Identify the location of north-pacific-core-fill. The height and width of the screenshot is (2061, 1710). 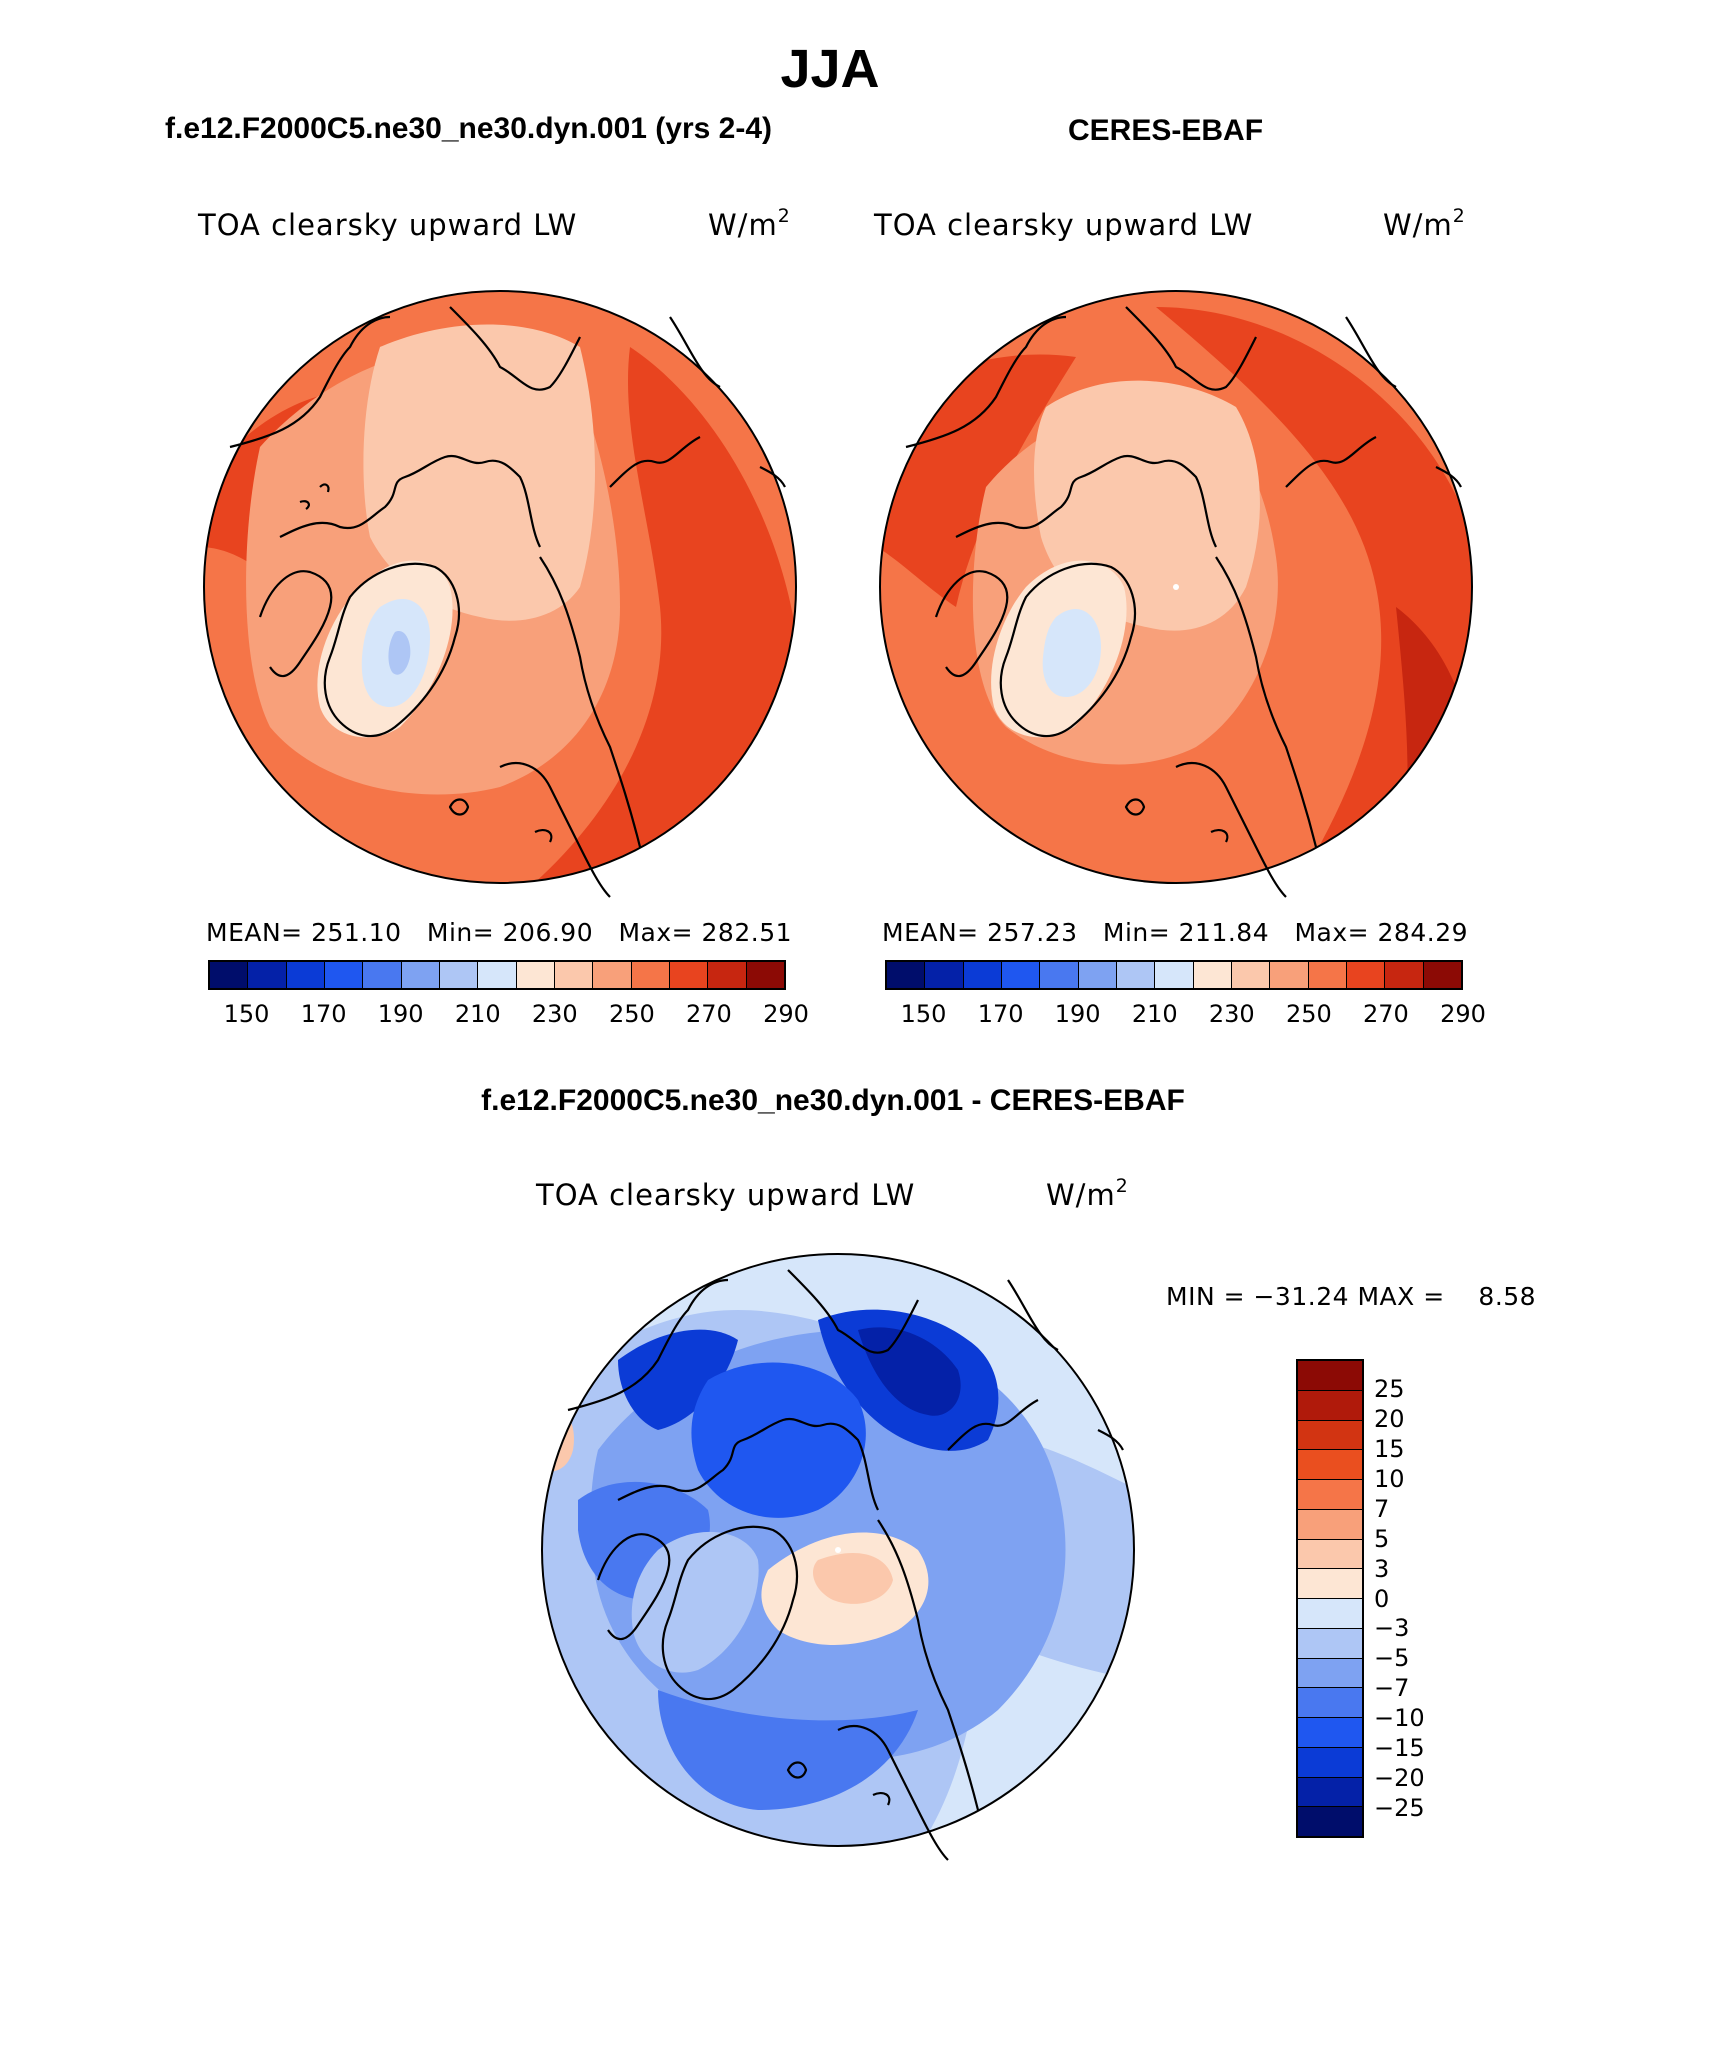
(909, 1371).